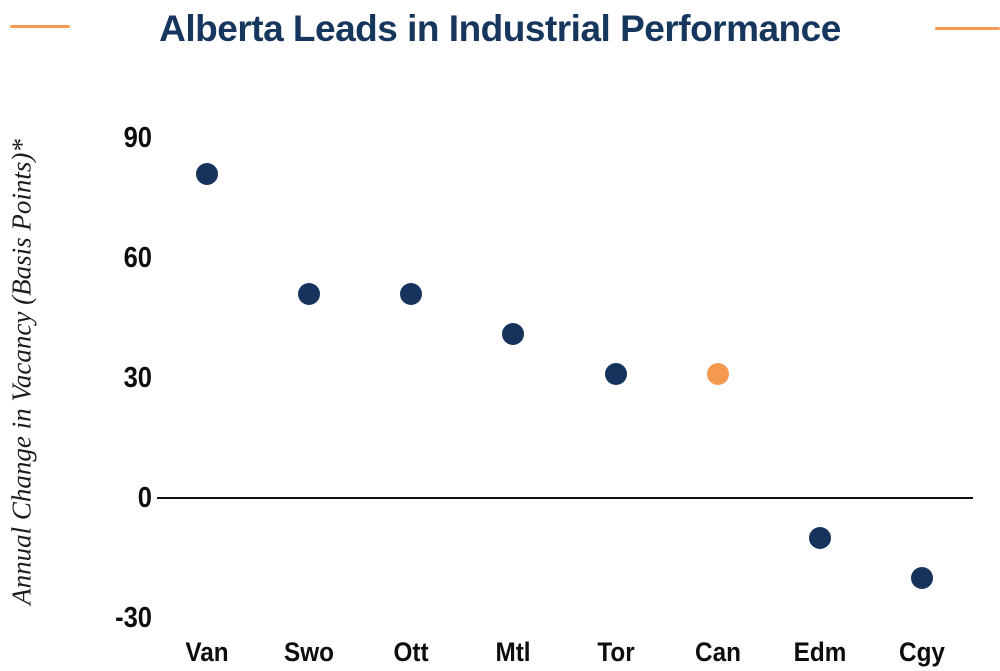 The height and width of the screenshot is (671, 1000). I want to click on x-tick-label-swo: Swo, so click(309, 652).